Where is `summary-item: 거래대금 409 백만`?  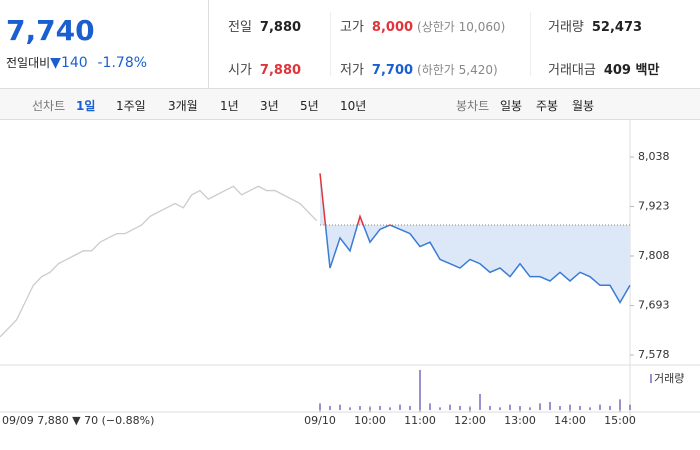
summary-item: 거래대금 409 백만 is located at coordinates (603, 68).